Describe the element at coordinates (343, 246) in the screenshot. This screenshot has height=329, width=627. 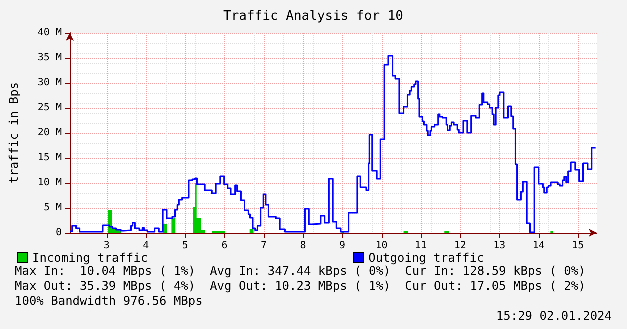
I see `x-tick-label: 9` at that location.